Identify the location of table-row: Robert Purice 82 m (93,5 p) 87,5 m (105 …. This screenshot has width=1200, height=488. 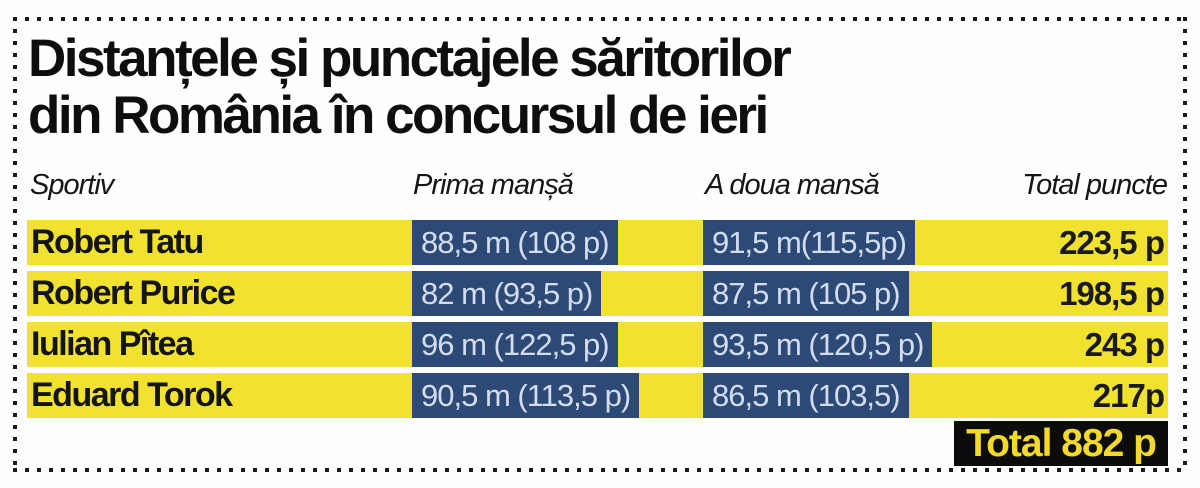
(597, 293).